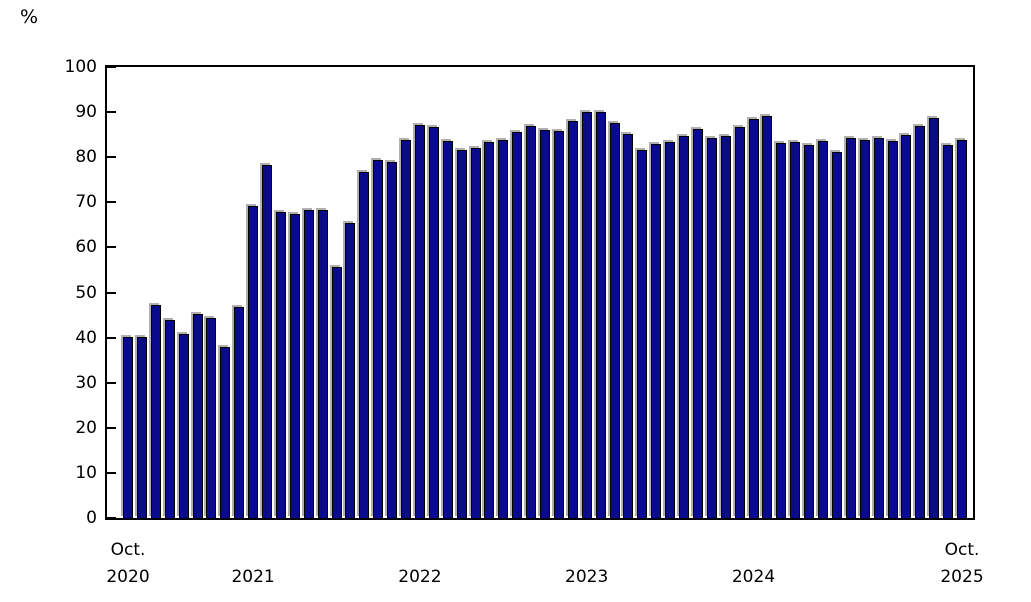 This screenshot has width=1031, height=602. I want to click on y-axis-unit-label: %, so click(29, 17).